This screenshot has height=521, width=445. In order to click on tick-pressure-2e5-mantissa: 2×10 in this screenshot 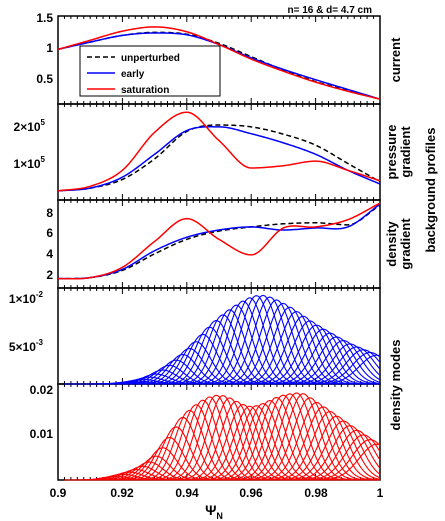, I will do `click(27, 127)`.